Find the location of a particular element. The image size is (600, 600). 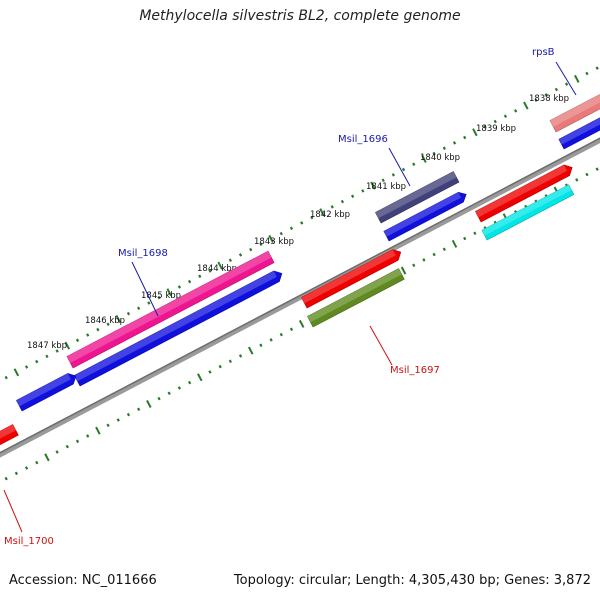

gene-label-msil-1700: Msil_1700 is located at coordinates (29, 541).